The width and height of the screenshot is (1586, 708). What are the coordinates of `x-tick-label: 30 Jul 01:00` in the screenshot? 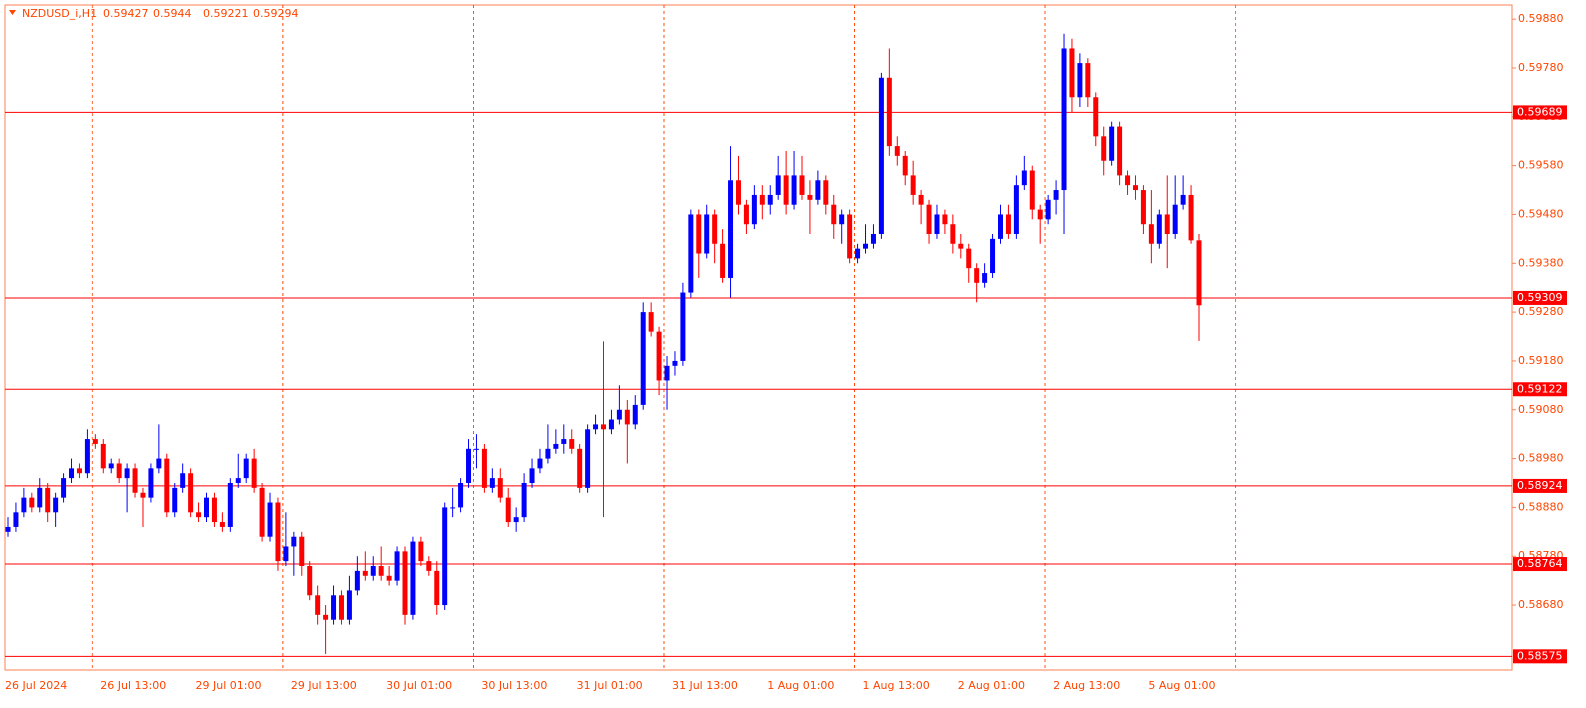 It's located at (419, 685).